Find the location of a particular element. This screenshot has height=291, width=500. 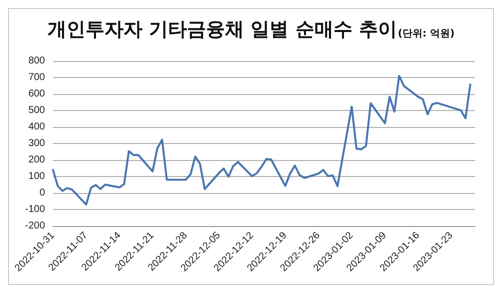

chart-title: 개인투자자 기타금융채 일별 순매수 추이 is located at coordinates (222, 29).